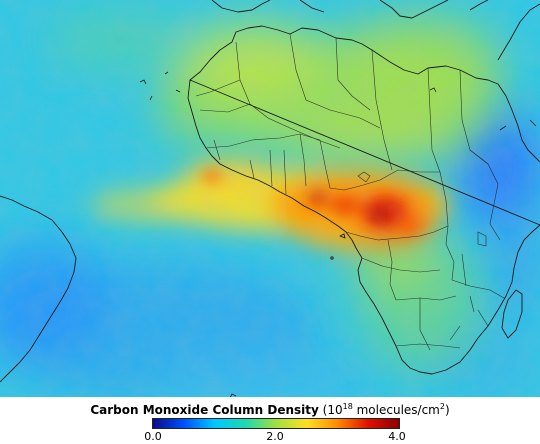 This screenshot has height=444, width=540. I want to click on legend-title-main: Carbon Monoxide Column Density, so click(204, 410).